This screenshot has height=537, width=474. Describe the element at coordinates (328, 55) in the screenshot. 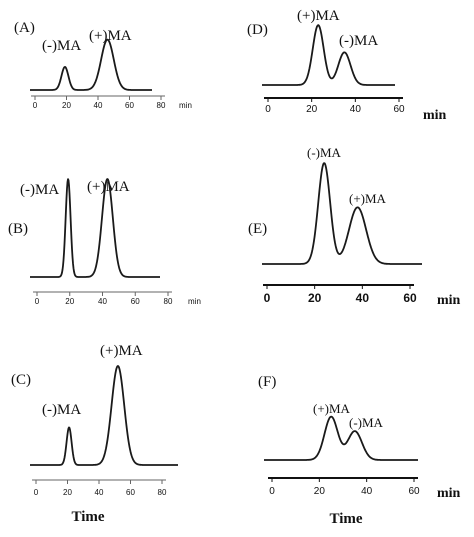

I see `trace-d` at that location.